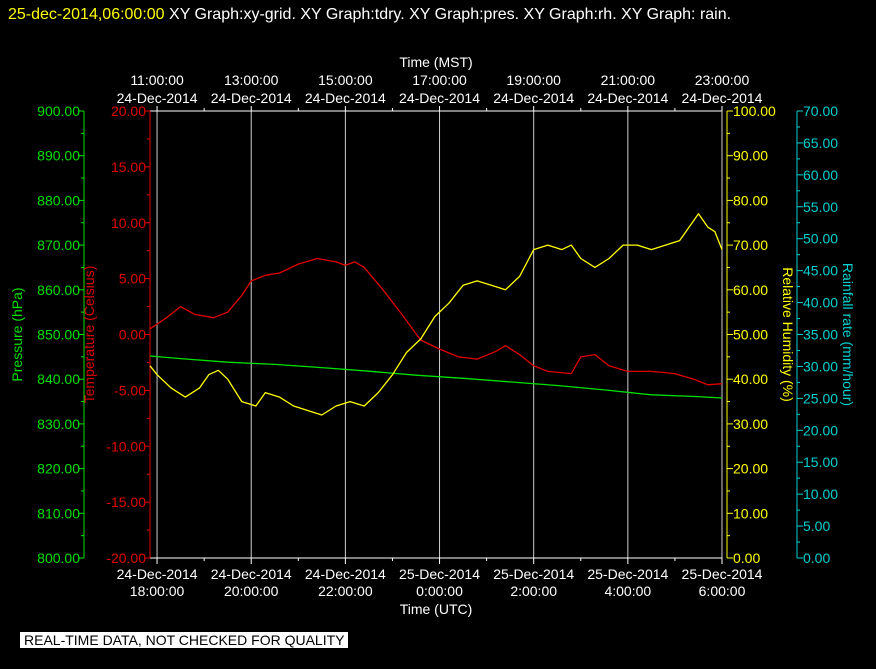  I want to click on rain-axis-label: Rainfall rate (mm/hour), so click(848, 334).